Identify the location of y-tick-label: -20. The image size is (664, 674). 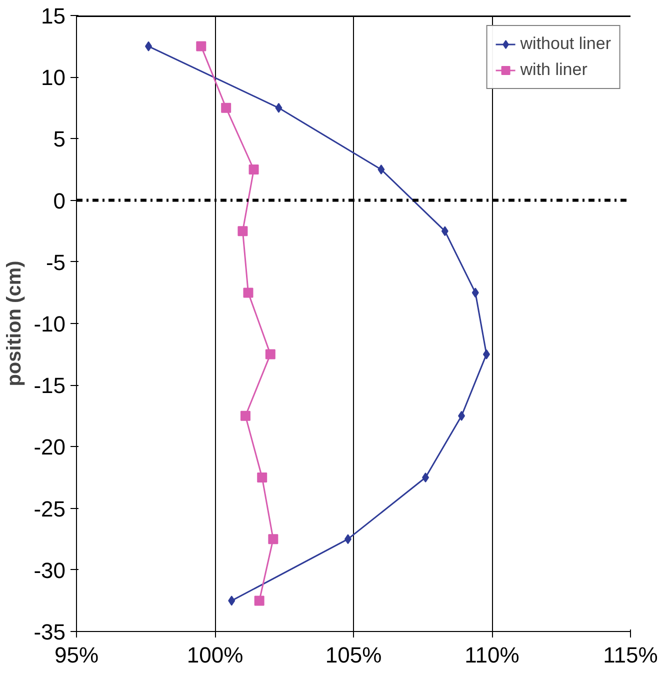
(50, 447).